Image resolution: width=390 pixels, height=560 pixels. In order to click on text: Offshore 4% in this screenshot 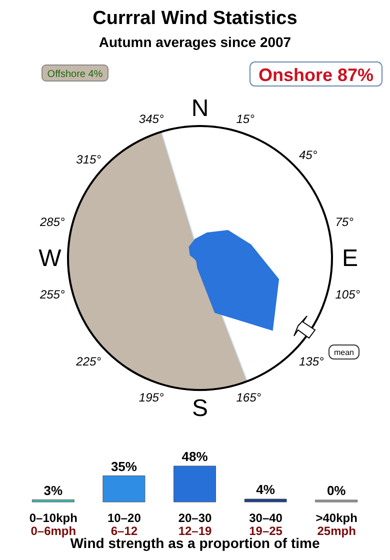, I will do `click(75, 74)`.